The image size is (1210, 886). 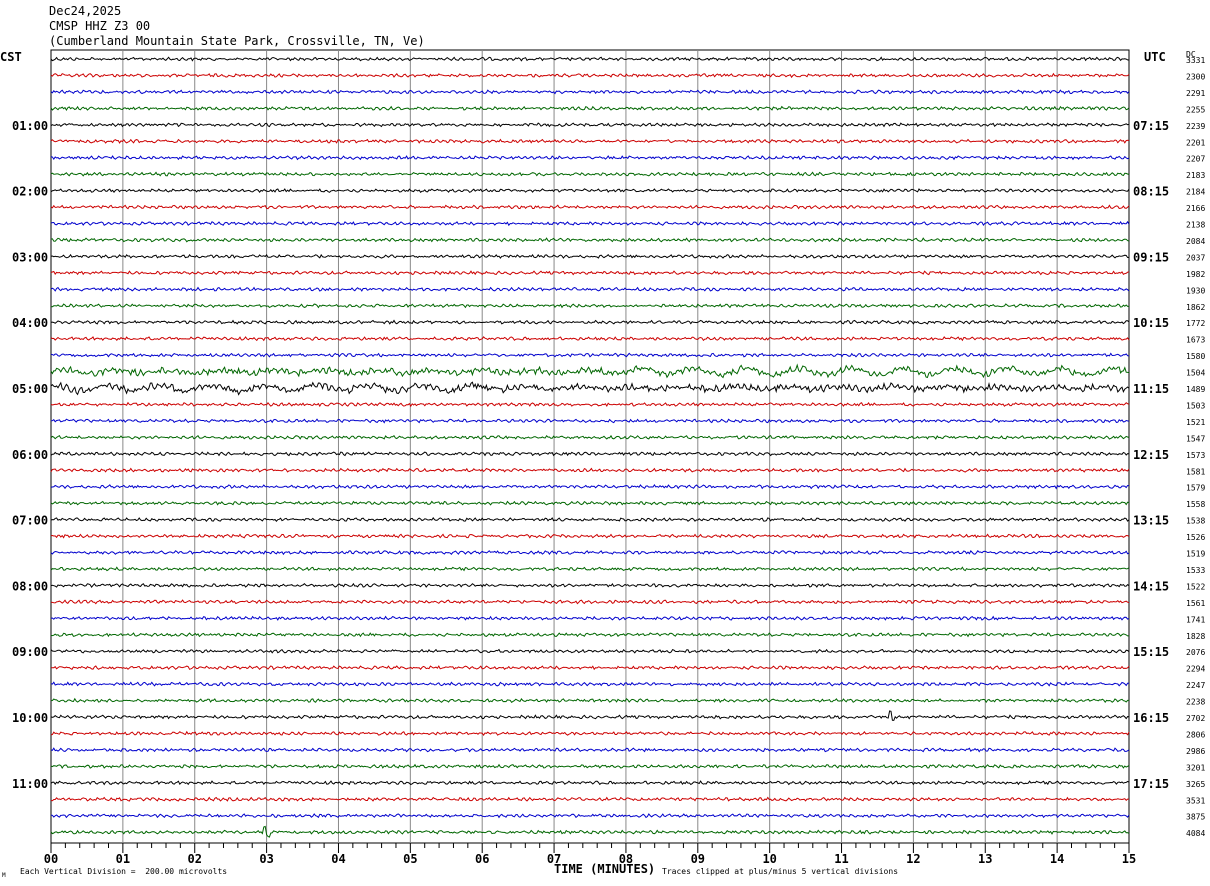 I want to click on left-hour-label-03:00: 03:00, so click(x=30, y=257).